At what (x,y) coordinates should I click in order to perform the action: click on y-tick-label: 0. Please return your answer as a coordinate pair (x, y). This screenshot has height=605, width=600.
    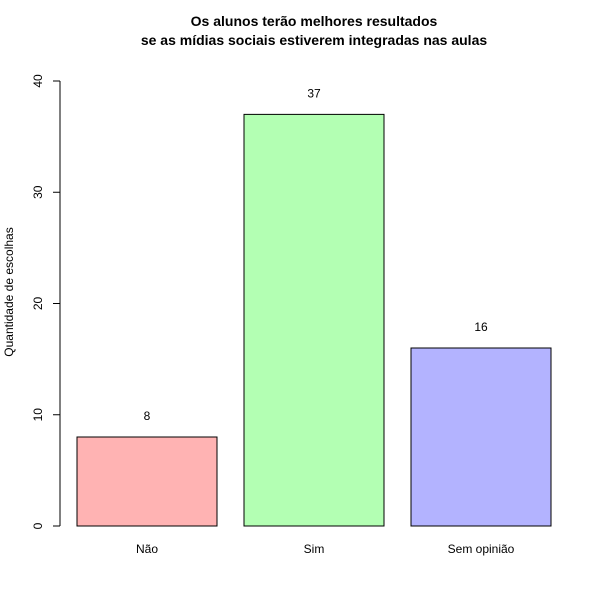
    Looking at the image, I should click on (38, 525).